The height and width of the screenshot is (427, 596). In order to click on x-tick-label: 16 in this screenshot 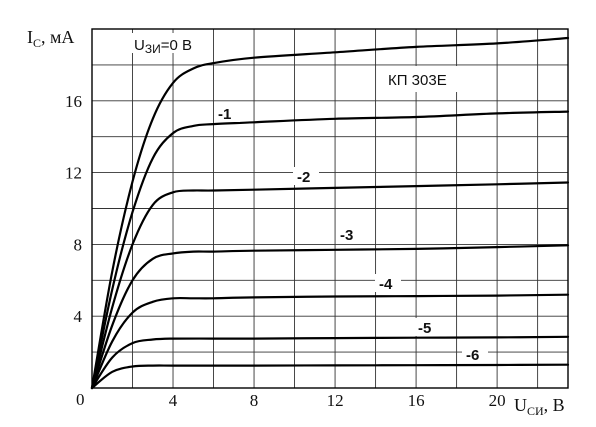, I will do `click(416, 400)`.